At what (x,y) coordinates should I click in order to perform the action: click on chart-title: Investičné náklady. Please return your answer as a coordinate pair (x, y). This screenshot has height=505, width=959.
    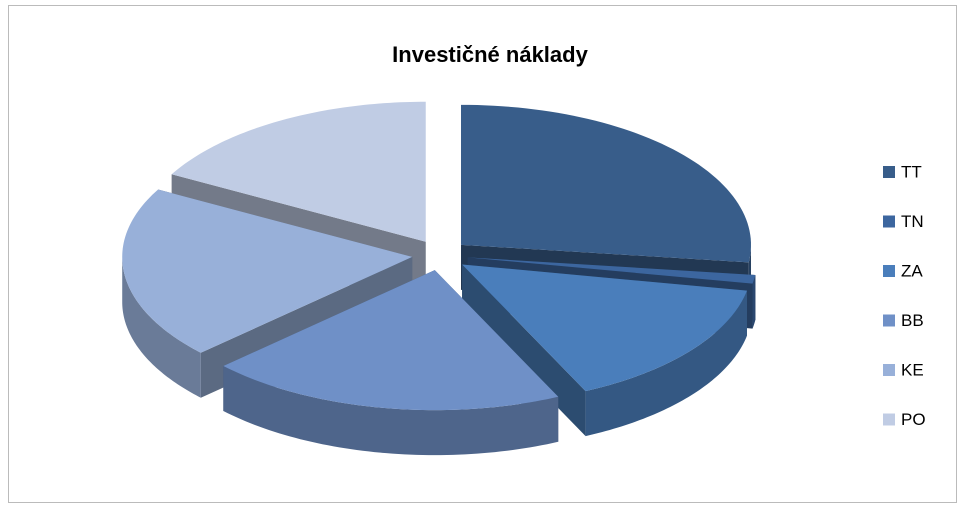
    Looking at the image, I should click on (490, 54).